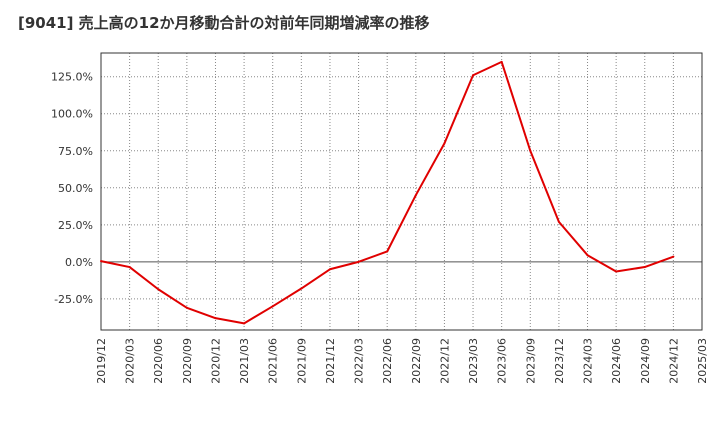  I want to click on chart-title: [9041] 売上高の12か月移動合計の対前年同期増減率の推移, so click(224, 23).